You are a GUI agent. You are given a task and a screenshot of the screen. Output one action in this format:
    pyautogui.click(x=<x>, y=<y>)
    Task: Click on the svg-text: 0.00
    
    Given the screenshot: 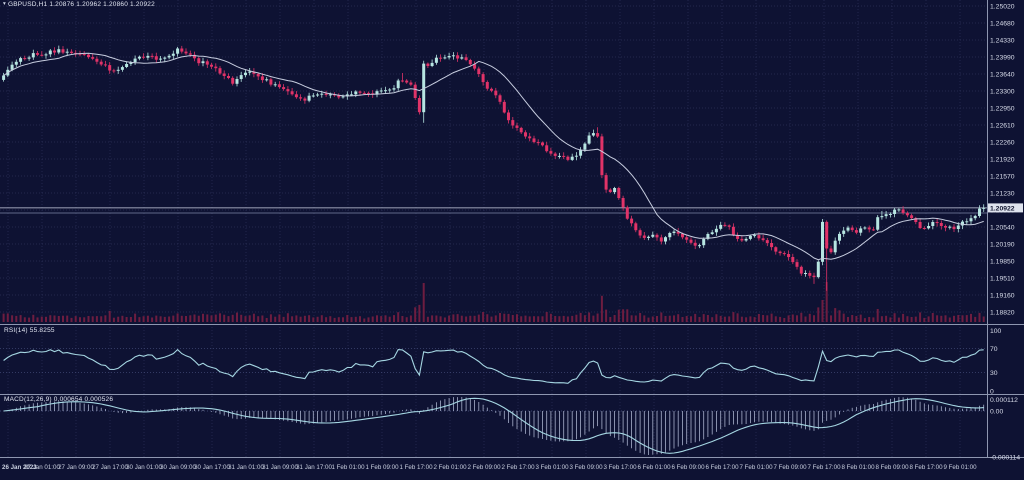 What is the action you would take?
    pyautogui.click(x=996, y=412)
    